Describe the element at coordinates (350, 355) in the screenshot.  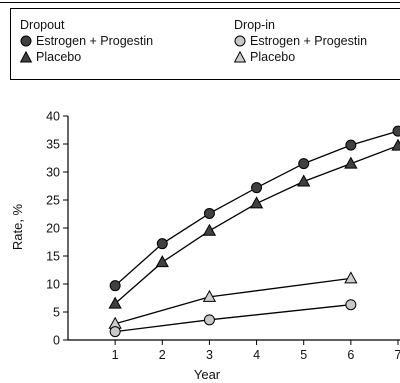
I see `x-tick-label: 6` at that location.